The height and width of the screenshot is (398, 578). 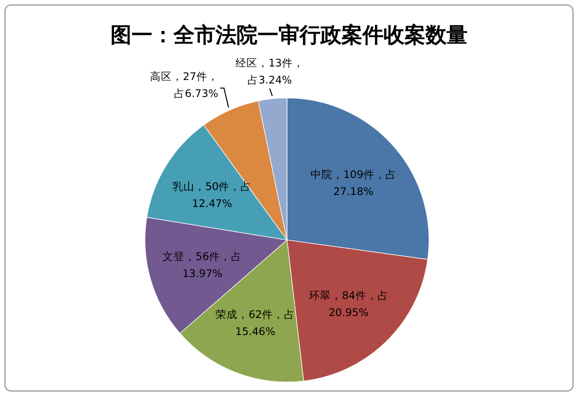 What do you see at coordinates (353, 183) in the screenshot?
I see `slice-label: 中院，109件，占27.18%` at bounding box center [353, 183].